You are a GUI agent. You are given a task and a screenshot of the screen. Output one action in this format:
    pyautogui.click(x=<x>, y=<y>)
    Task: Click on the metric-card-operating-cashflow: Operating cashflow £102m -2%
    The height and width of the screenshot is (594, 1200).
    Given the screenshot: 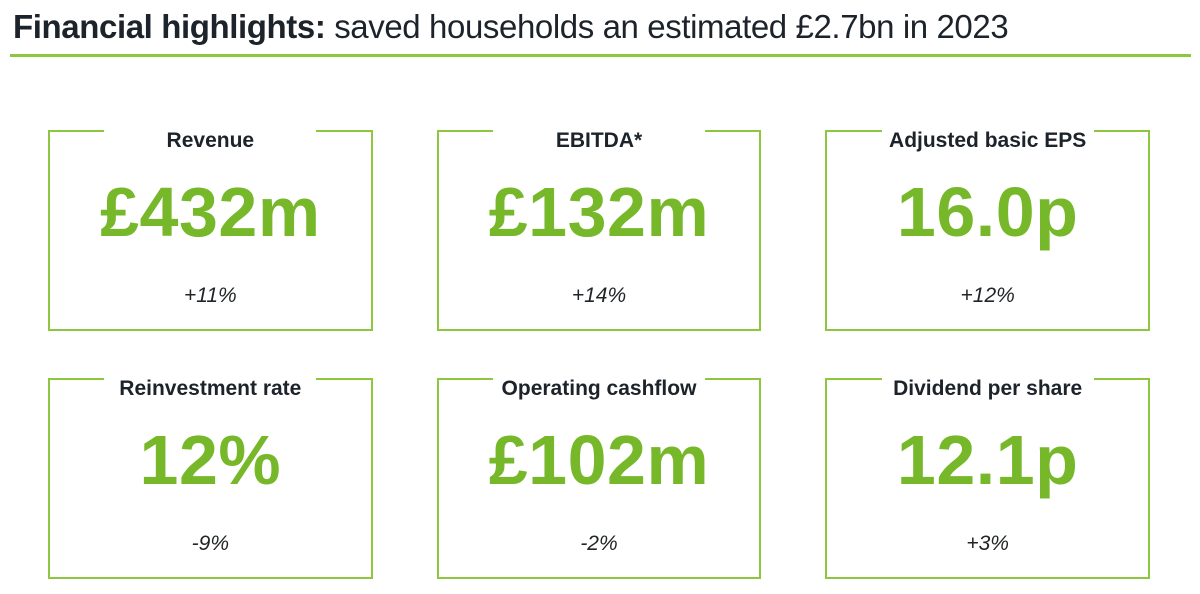 What is the action you would take?
    pyautogui.click(x=599, y=477)
    